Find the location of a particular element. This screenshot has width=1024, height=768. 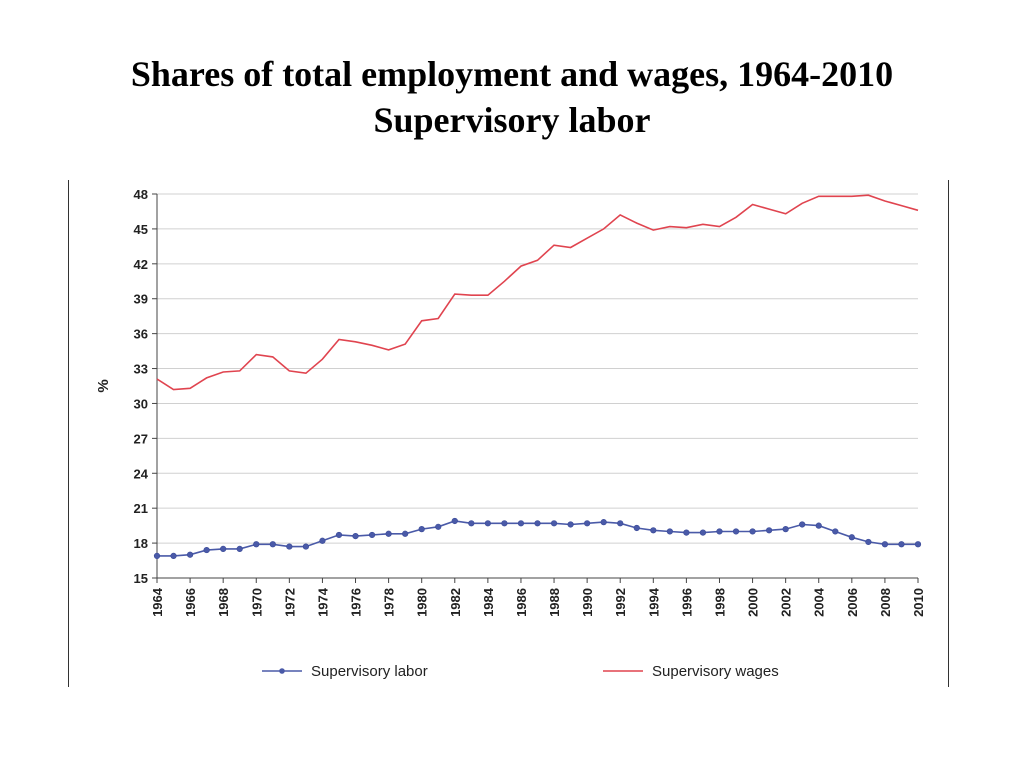

x-tick-label: 1966 is located at coordinates (190, 602).